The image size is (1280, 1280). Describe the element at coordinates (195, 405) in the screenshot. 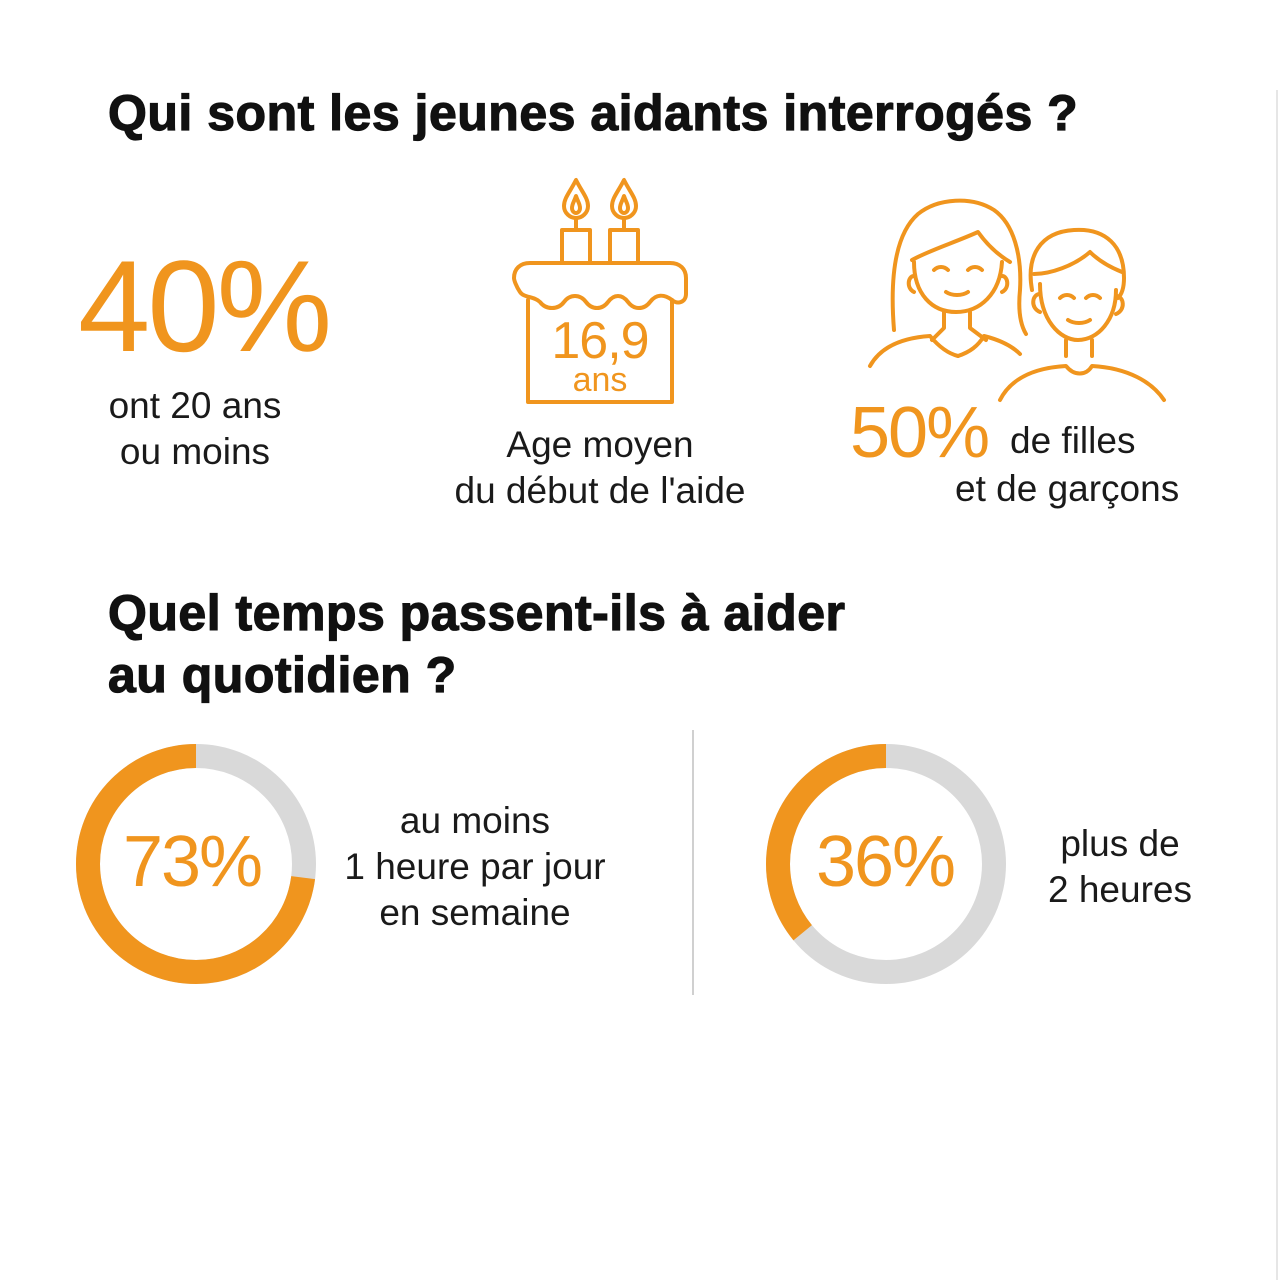

I see `stat-age-label-line1: ont 20 ans` at that location.